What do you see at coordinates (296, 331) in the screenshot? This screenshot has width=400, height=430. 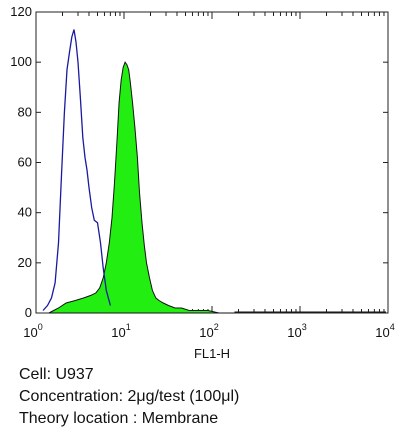 I see `x-tick-label: 10³` at bounding box center [296, 331].